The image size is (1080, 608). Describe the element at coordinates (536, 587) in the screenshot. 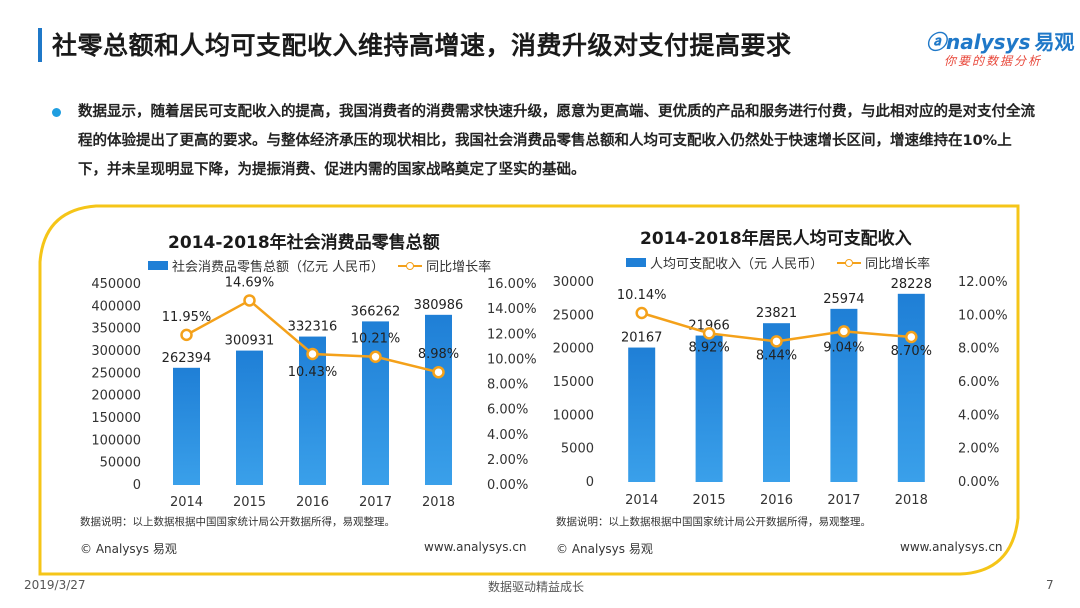

I see `footer-slogan: 数据驱动精益成长` at that location.